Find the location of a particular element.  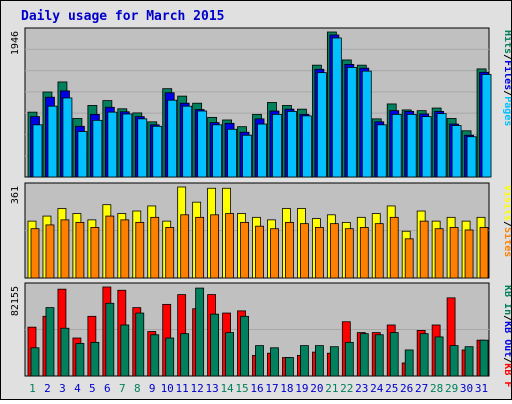

legend-item: KB F is located at coordinates (506, 375).